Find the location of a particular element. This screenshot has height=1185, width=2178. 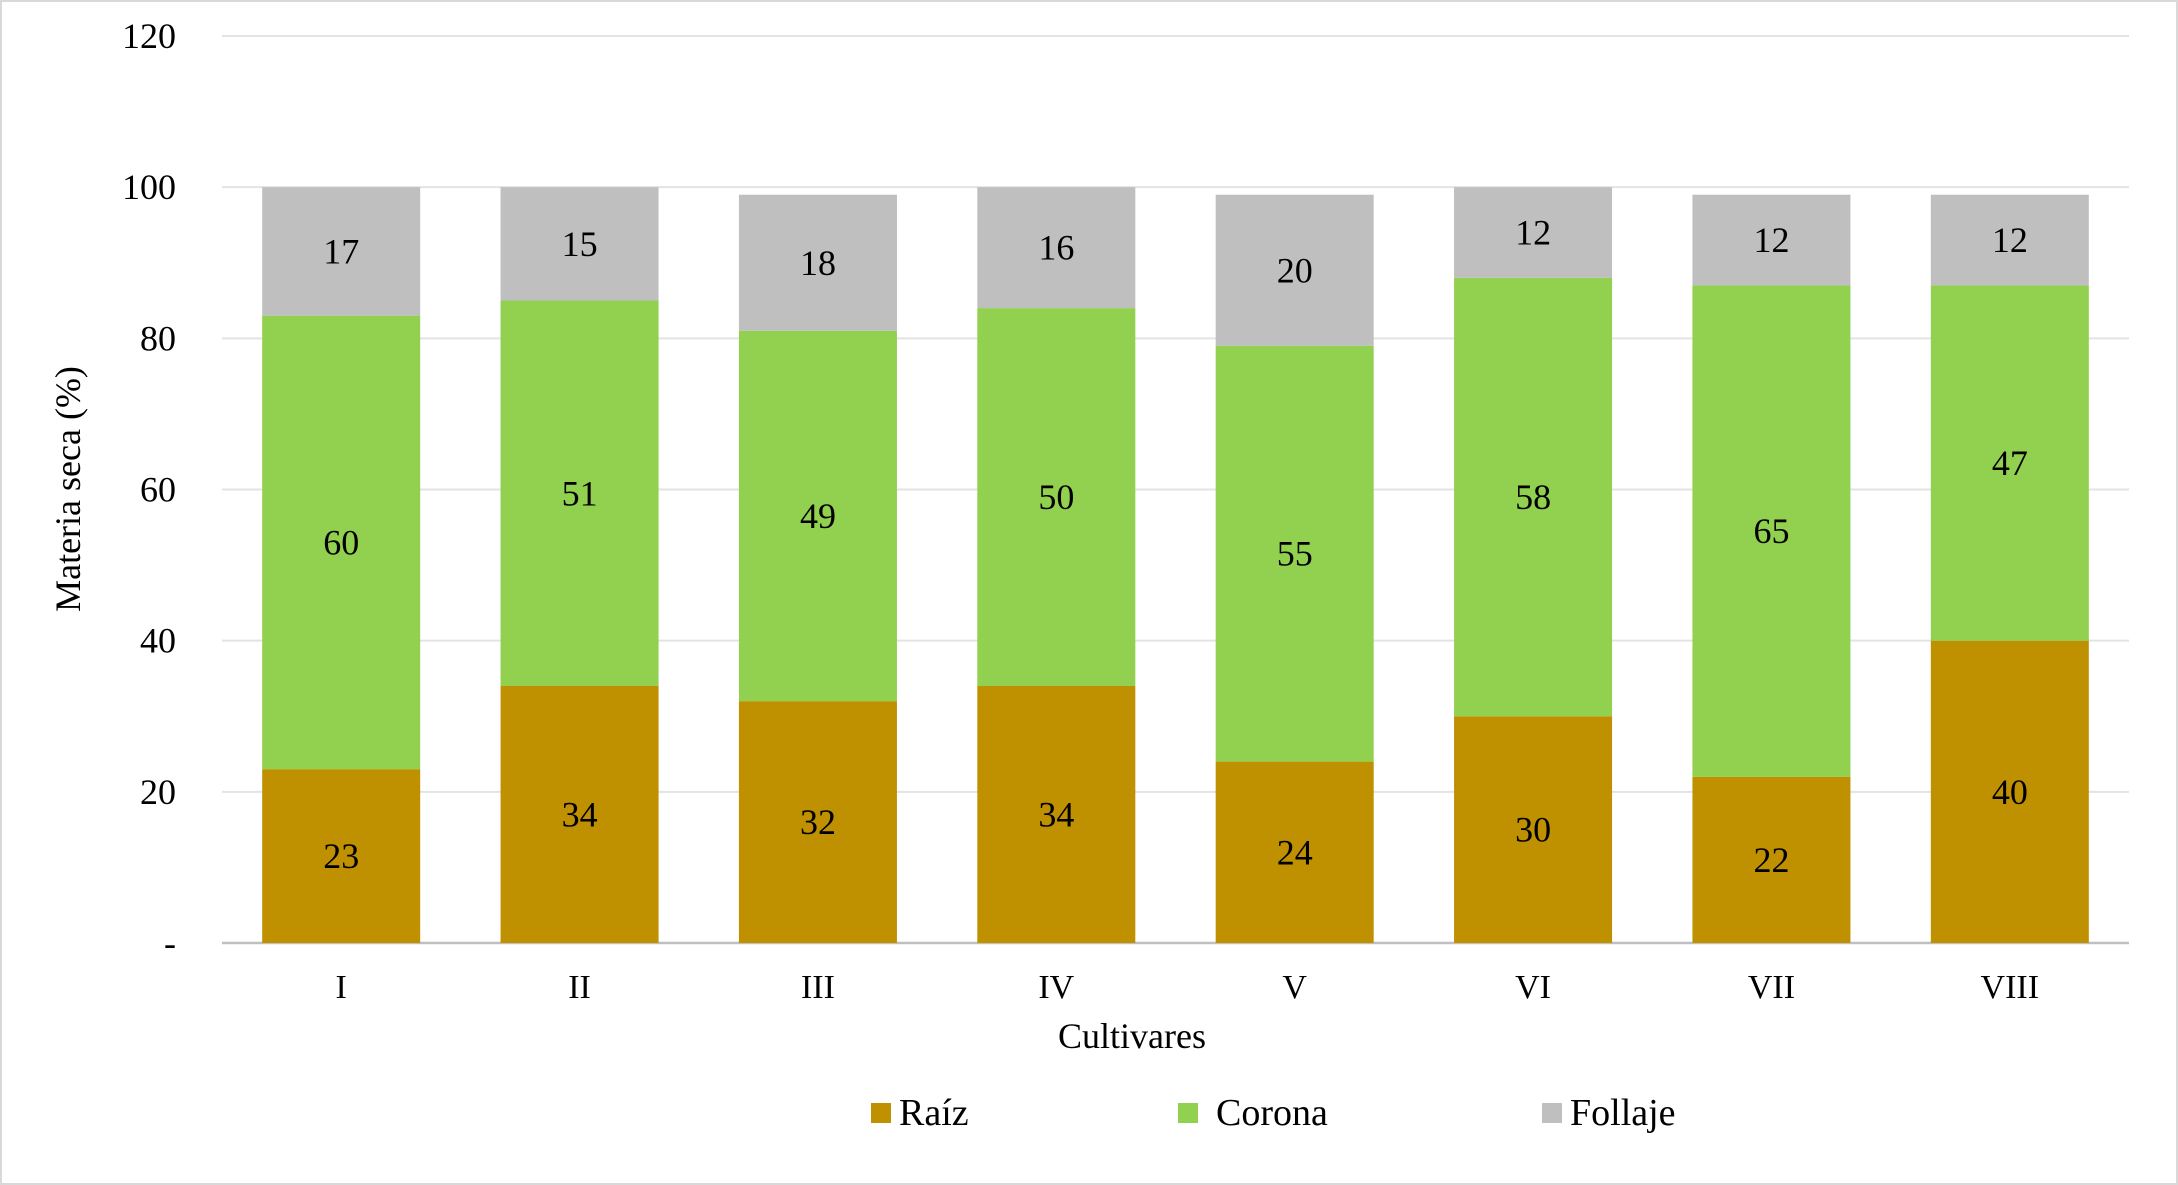

y-tick-label: 20 is located at coordinates (158, 792).